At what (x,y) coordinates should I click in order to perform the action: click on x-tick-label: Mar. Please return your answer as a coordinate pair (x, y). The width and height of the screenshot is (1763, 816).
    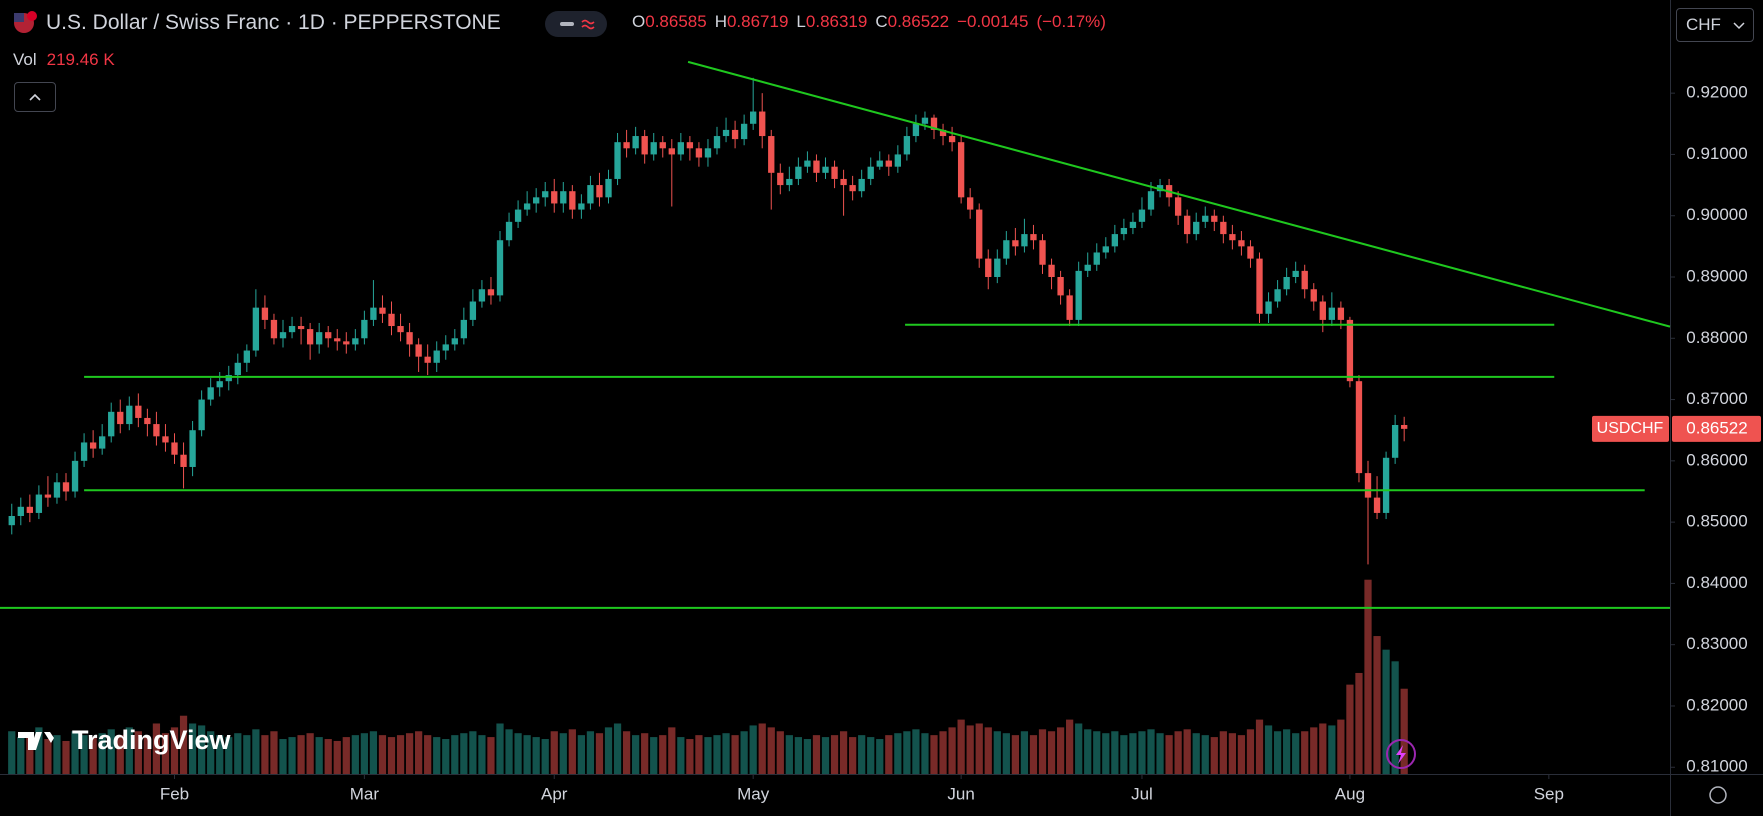
    Looking at the image, I should click on (365, 793).